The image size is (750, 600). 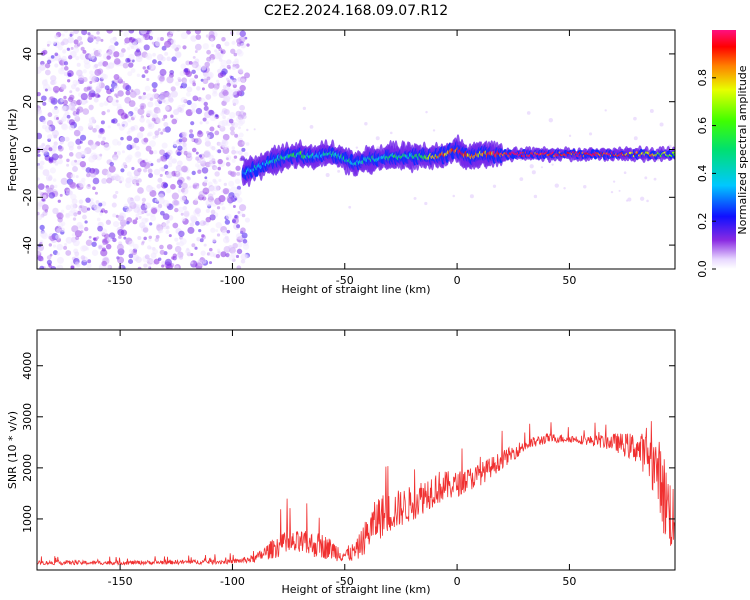 What do you see at coordinates (27, 245) in the screenshot?
I see `y-tick-label: -40` at bounding box center [27, 245].